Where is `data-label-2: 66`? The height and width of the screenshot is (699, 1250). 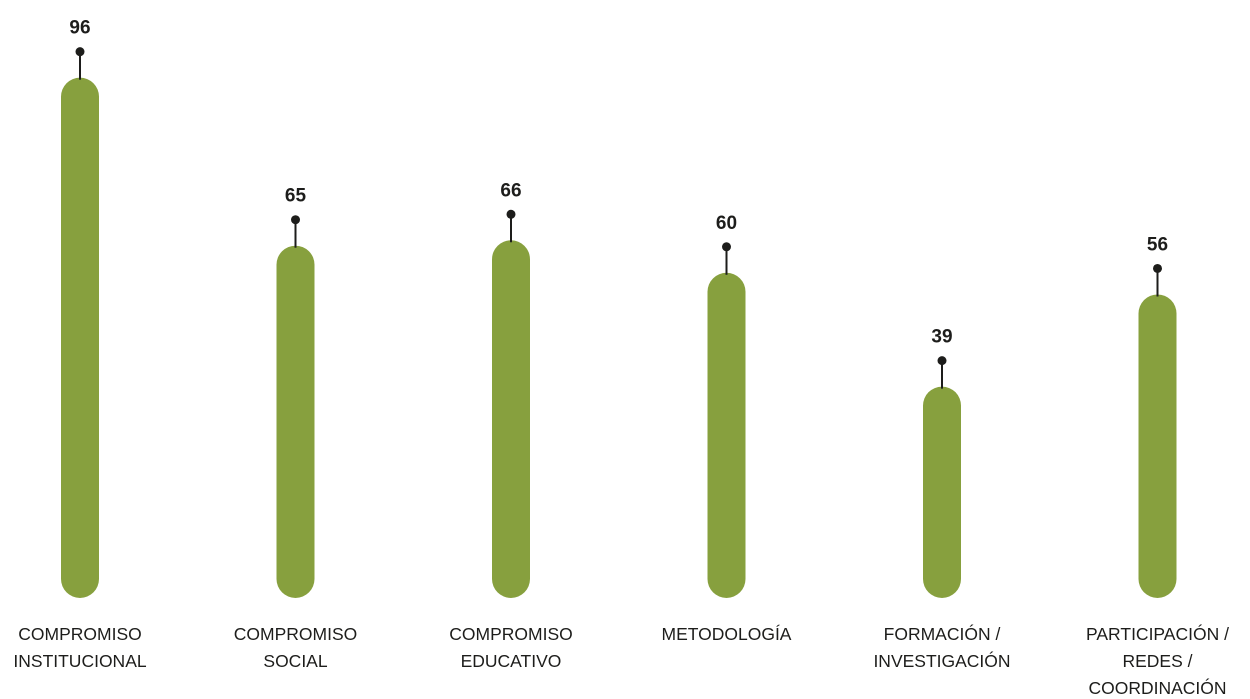
data-label-2: 66 is located at coordinates (510, 190).